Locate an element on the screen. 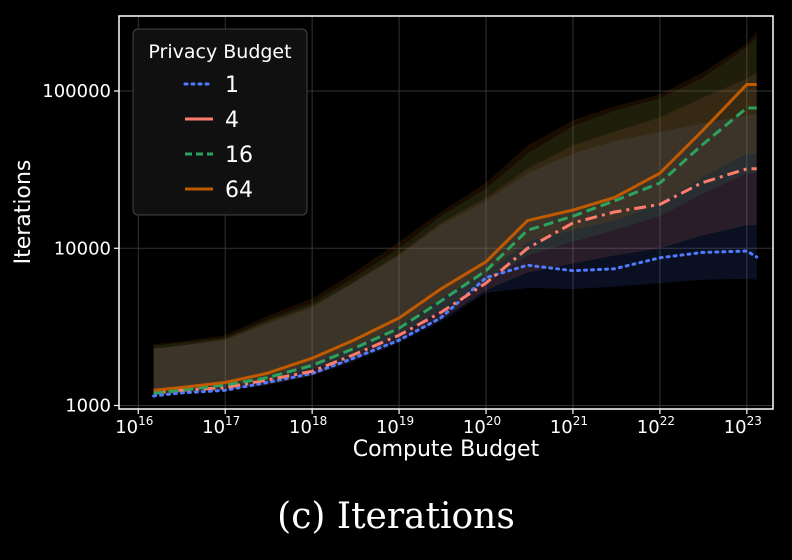  x-tick-label: 1022 is located at coordinates (656, 426).